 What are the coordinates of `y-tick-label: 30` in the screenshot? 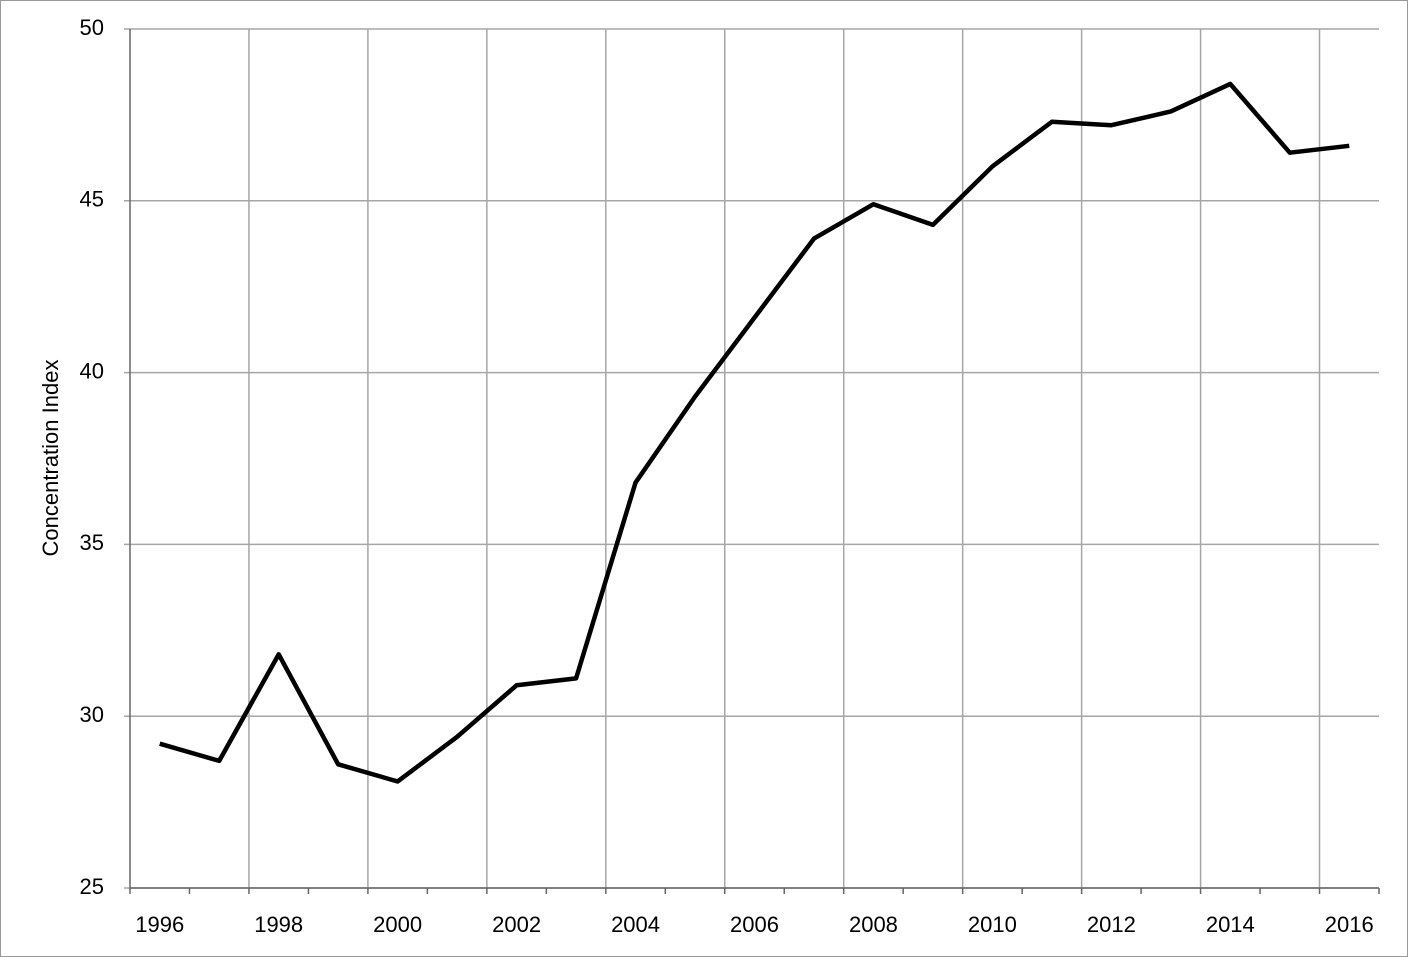 It's located at (92, 714).